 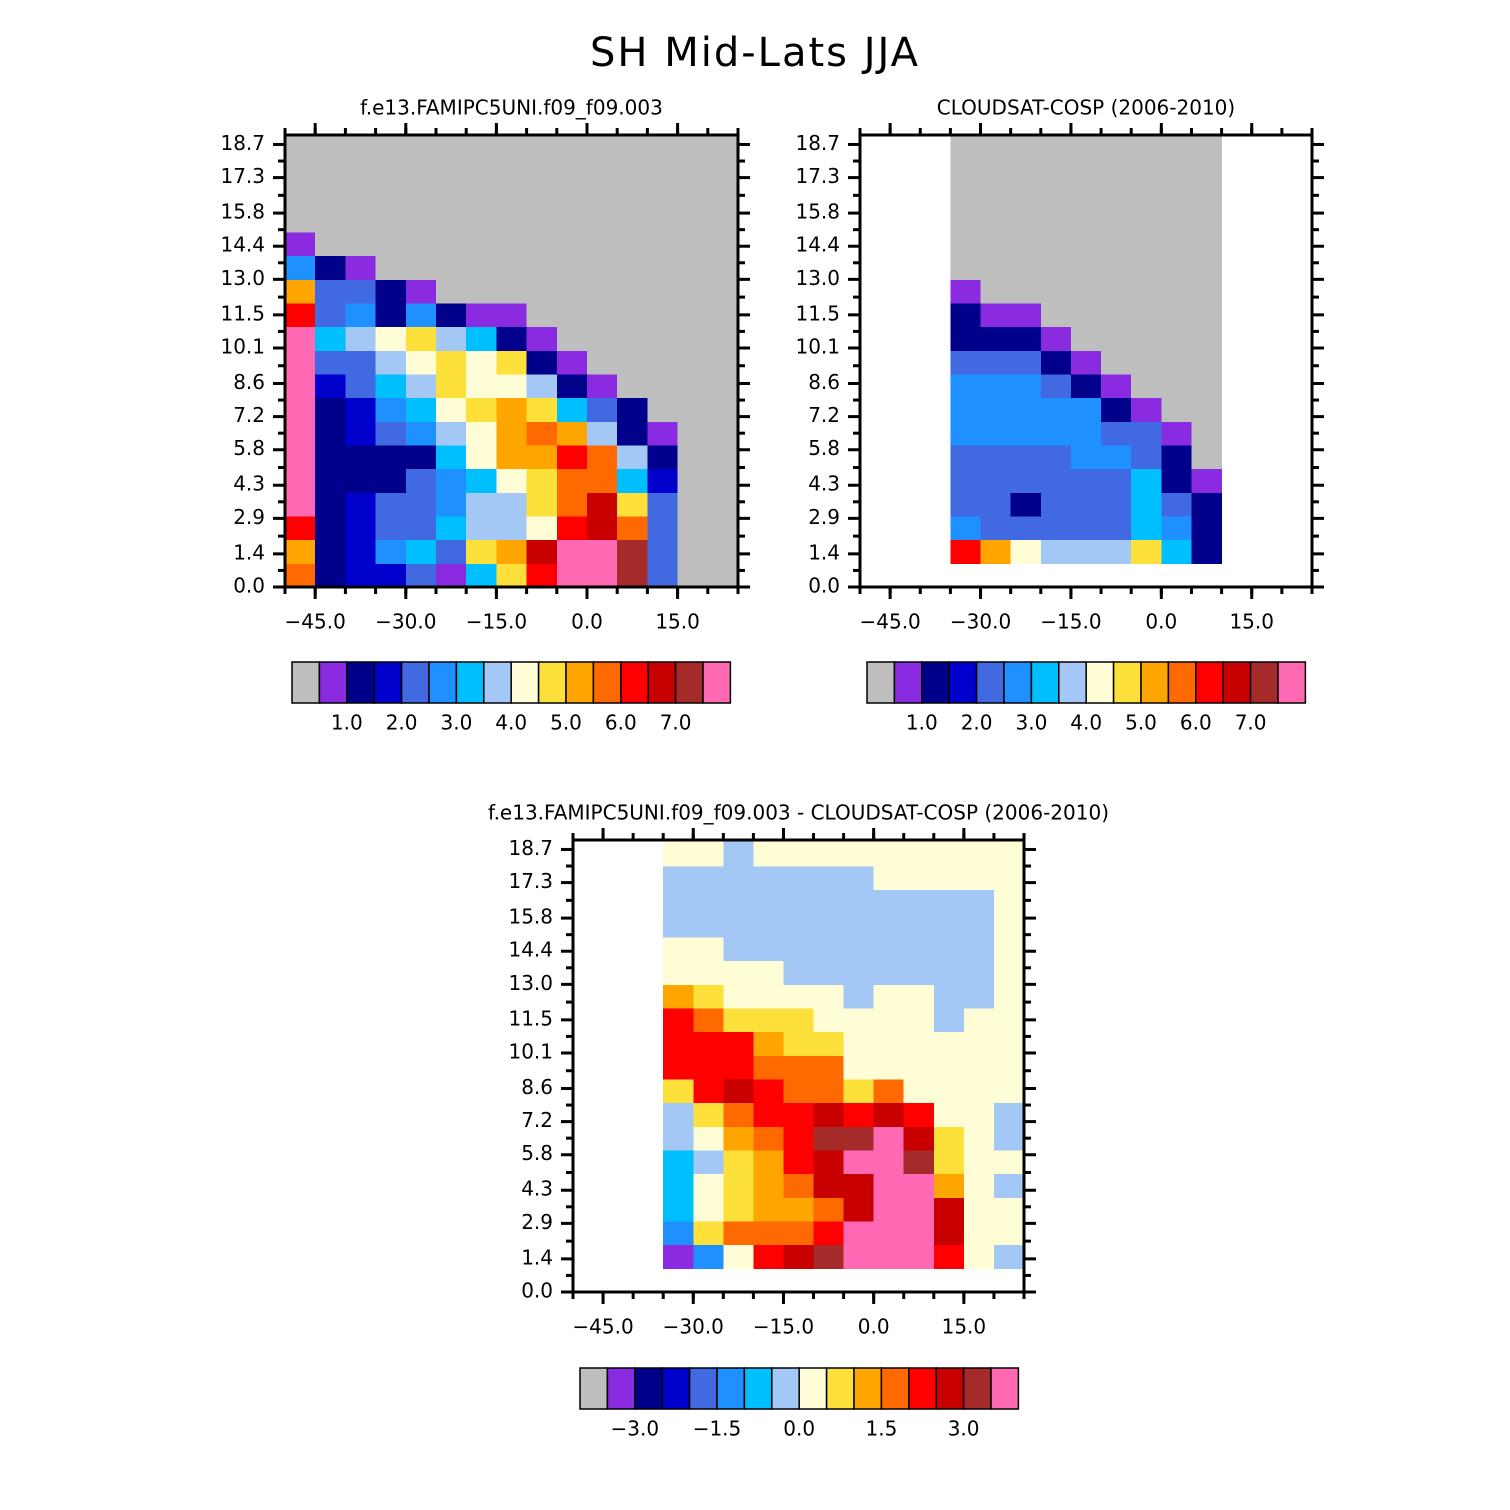 I want to click on colorbar-label: 7.0, so click(x=676, y=723).